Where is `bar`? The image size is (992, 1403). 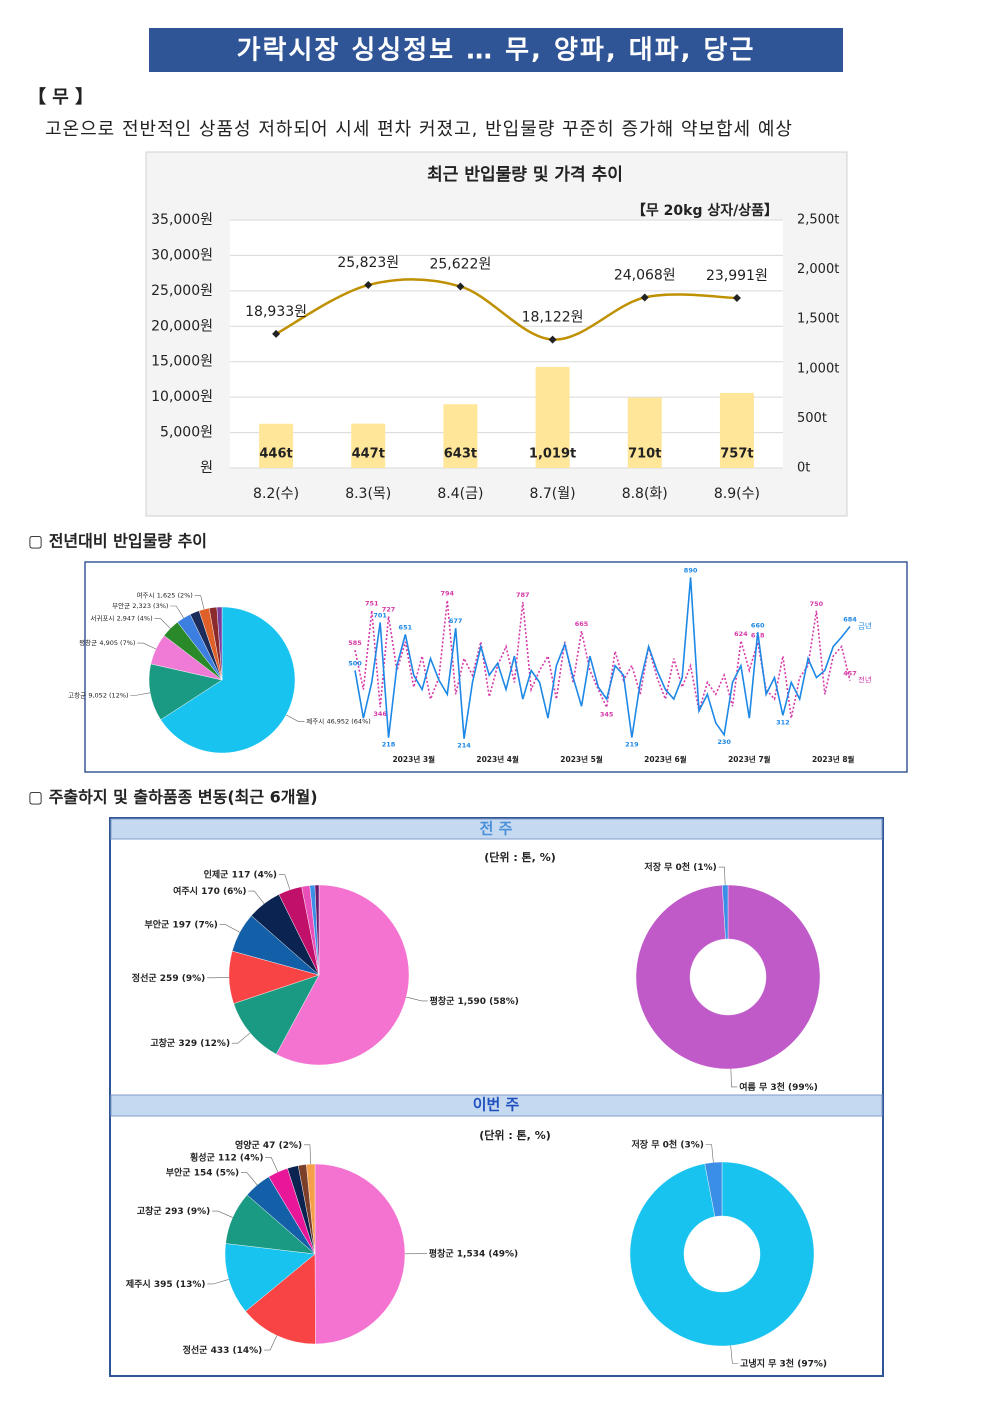
bar is located at coordinates (276, 445).